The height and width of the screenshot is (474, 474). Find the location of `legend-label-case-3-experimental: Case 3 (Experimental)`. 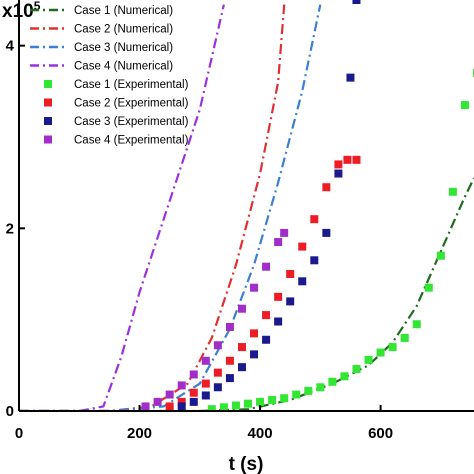

legend-label-case-3-experimental: Case 3 (Experimental) is located at coordinates (131, 122).